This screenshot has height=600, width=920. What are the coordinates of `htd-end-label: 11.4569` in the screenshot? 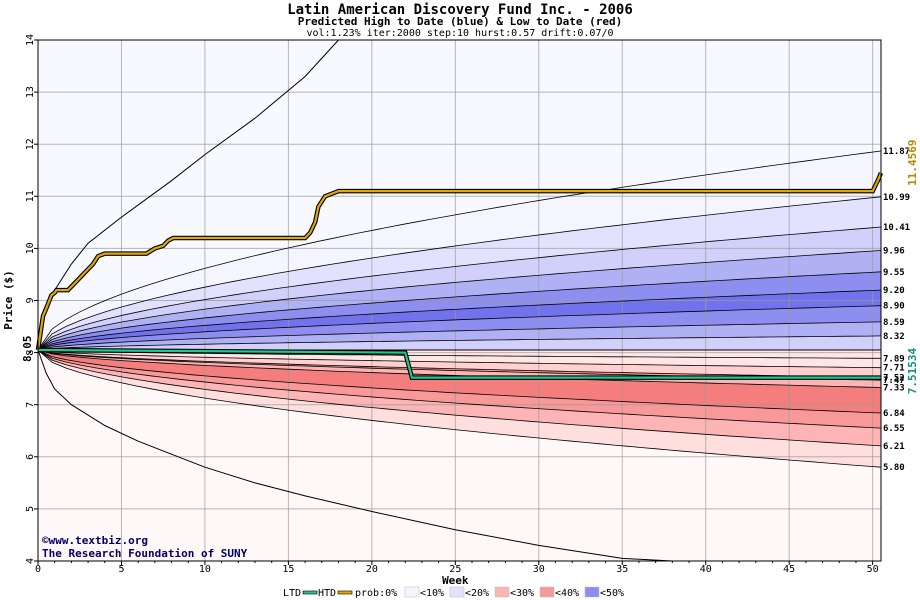 It's located at (912, 163).